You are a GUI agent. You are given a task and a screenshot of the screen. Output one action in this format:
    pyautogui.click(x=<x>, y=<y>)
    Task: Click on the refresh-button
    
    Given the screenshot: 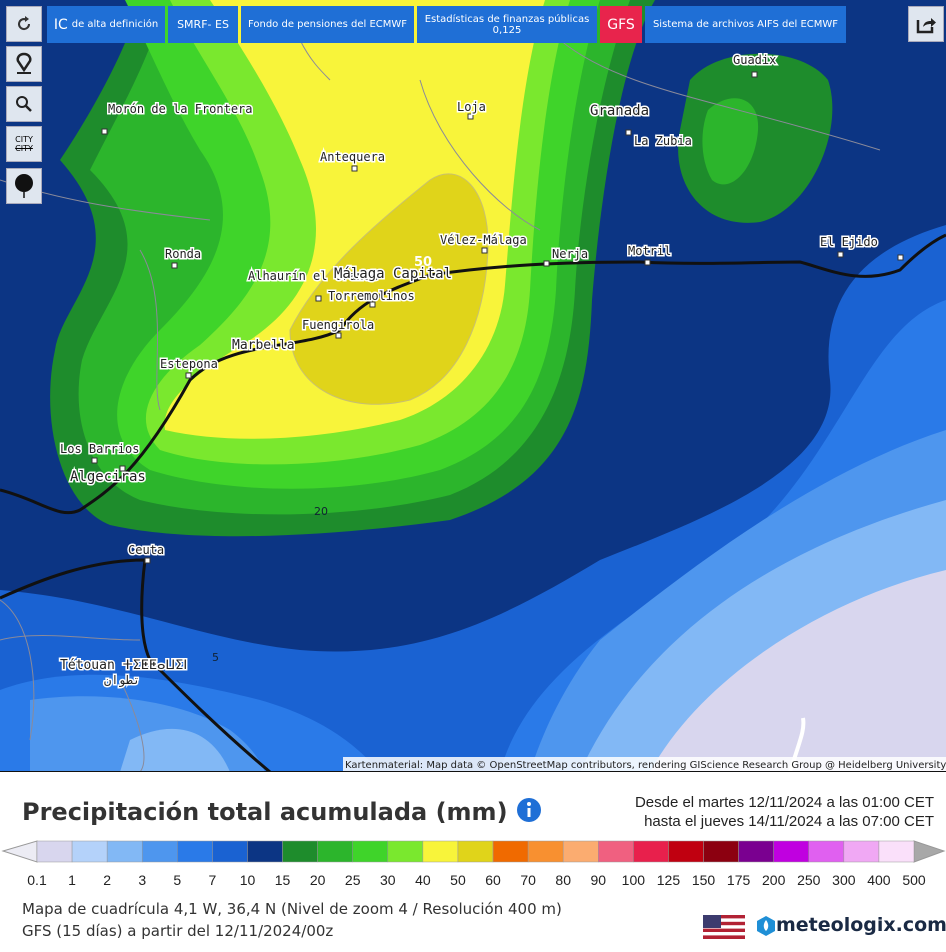 What is the action you would take?
    pyautogui.click(x=24, y=24)
    